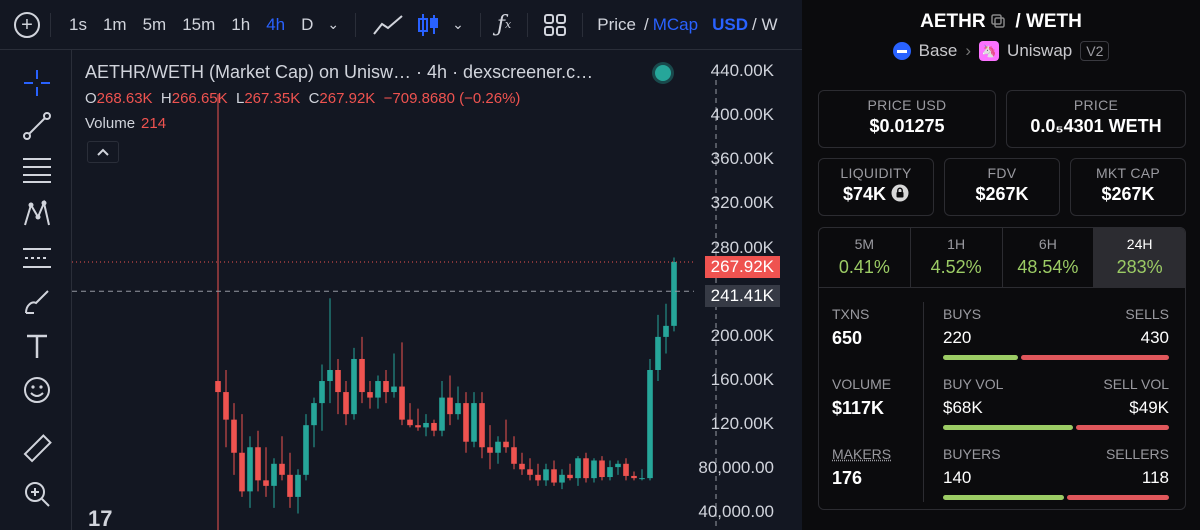 This screenshot has height=530, width=1200. I want to click on buyers-sellers-bar, so click(1056, 497).